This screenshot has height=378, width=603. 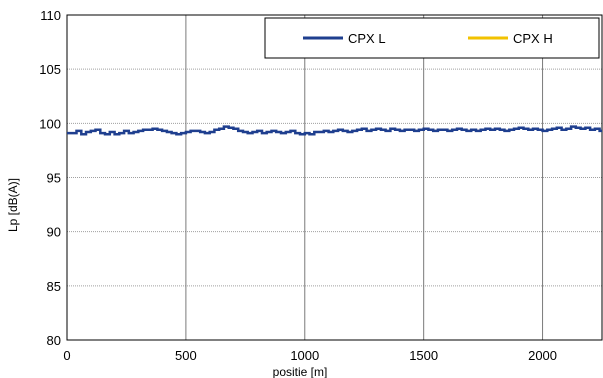 I want to click on series-line-cpx-l, so click(x=334, y=130).